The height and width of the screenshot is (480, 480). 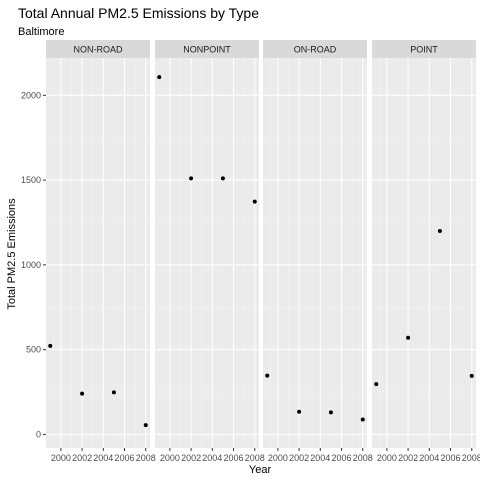 What do you see at coordinates (12, 254) in the screenshot?
I see `y-axis-title: Total PM2.5 Emissions` at bounding box center [12, 254].